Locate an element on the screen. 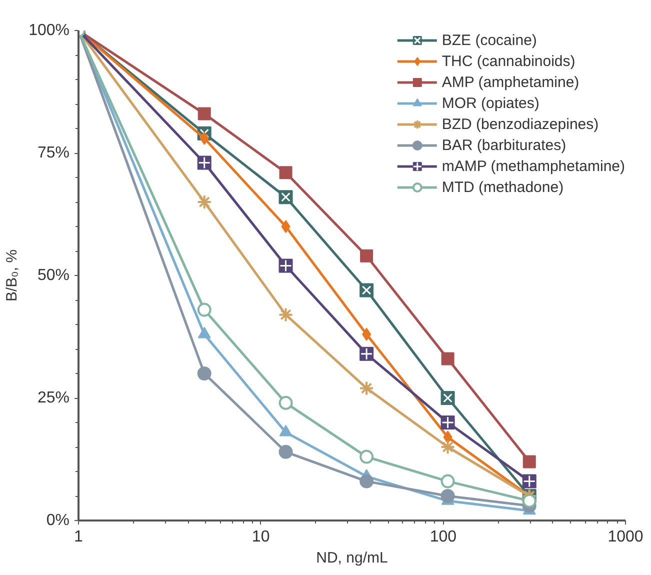 Image resolution: width=651 pixels, height=575 pixels. legend-label: BZE (cocaine) is located at coordinates (489, 40).